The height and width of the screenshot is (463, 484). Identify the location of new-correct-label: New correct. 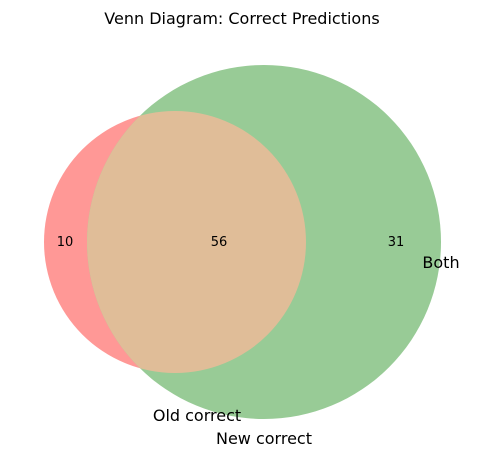
(264, 438).